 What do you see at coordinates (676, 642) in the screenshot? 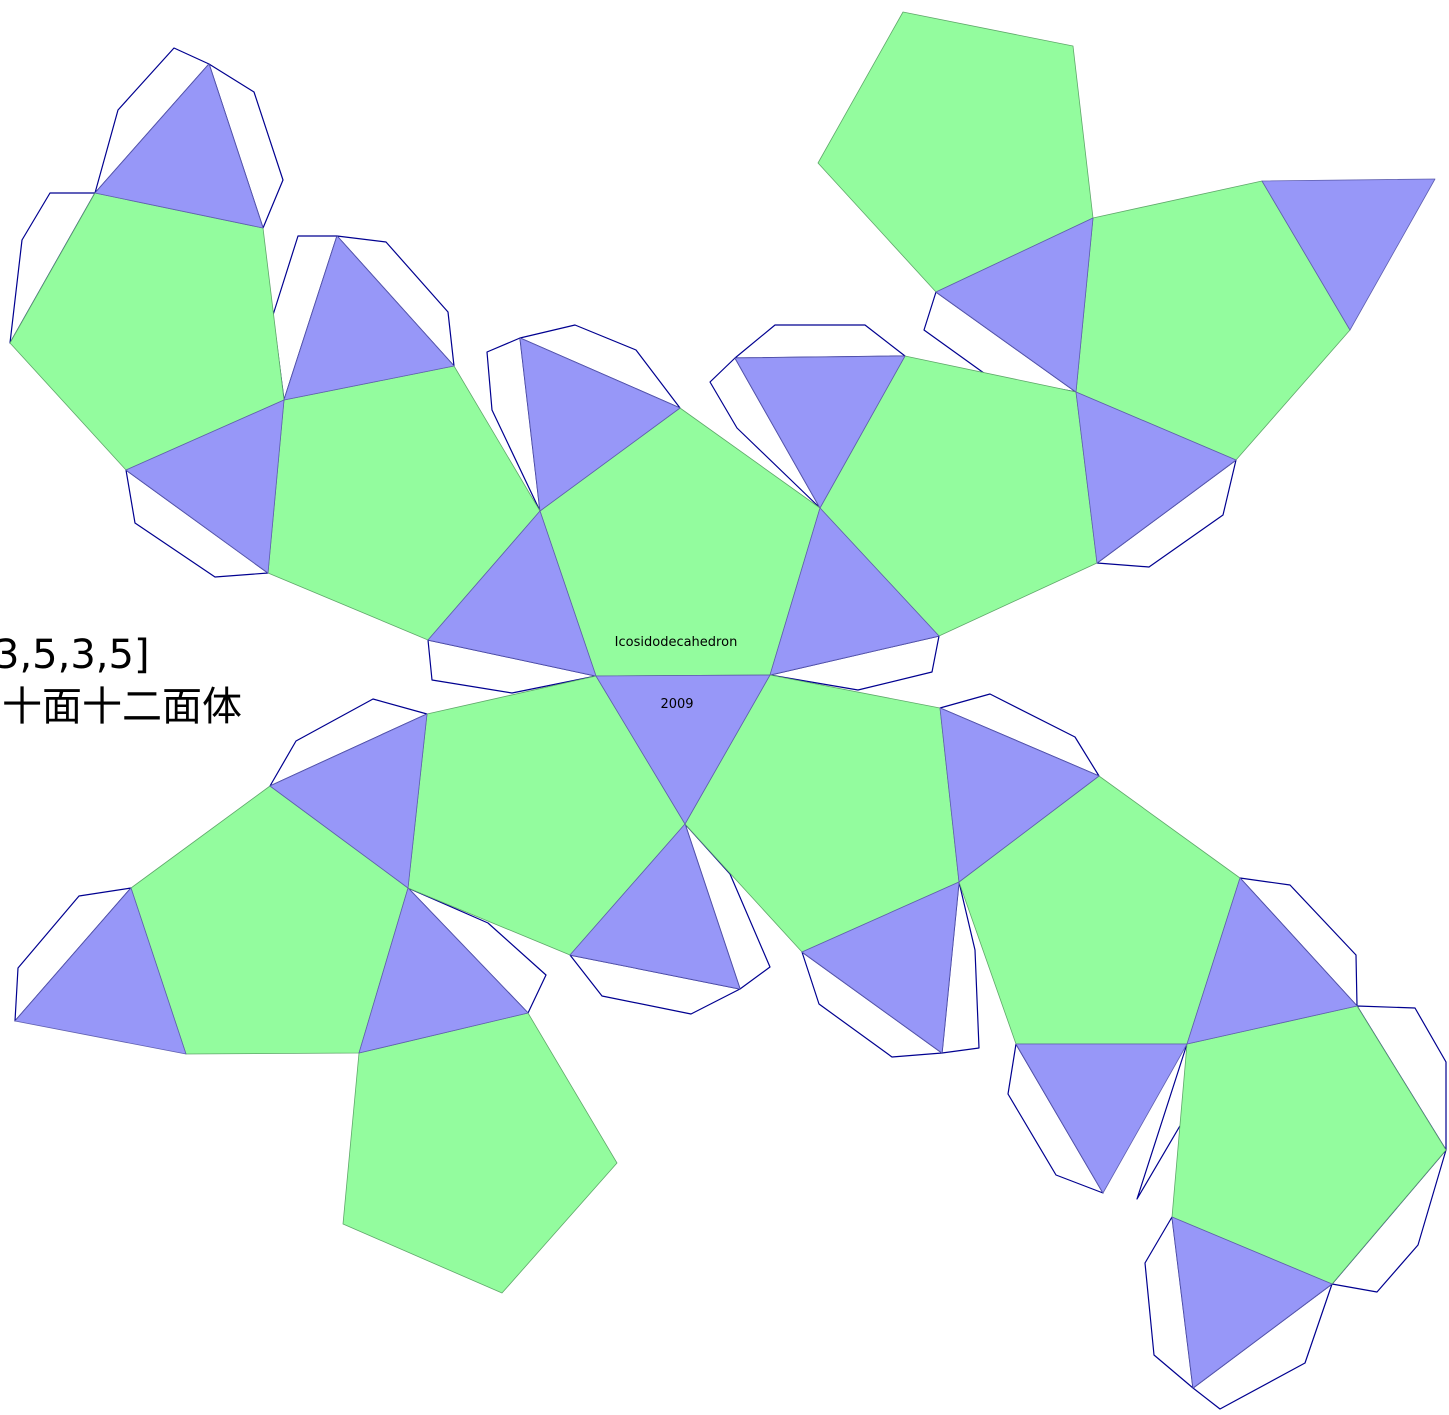
I see `net-name-label: Icosidodecahedron` at bounding box center [676, 642].